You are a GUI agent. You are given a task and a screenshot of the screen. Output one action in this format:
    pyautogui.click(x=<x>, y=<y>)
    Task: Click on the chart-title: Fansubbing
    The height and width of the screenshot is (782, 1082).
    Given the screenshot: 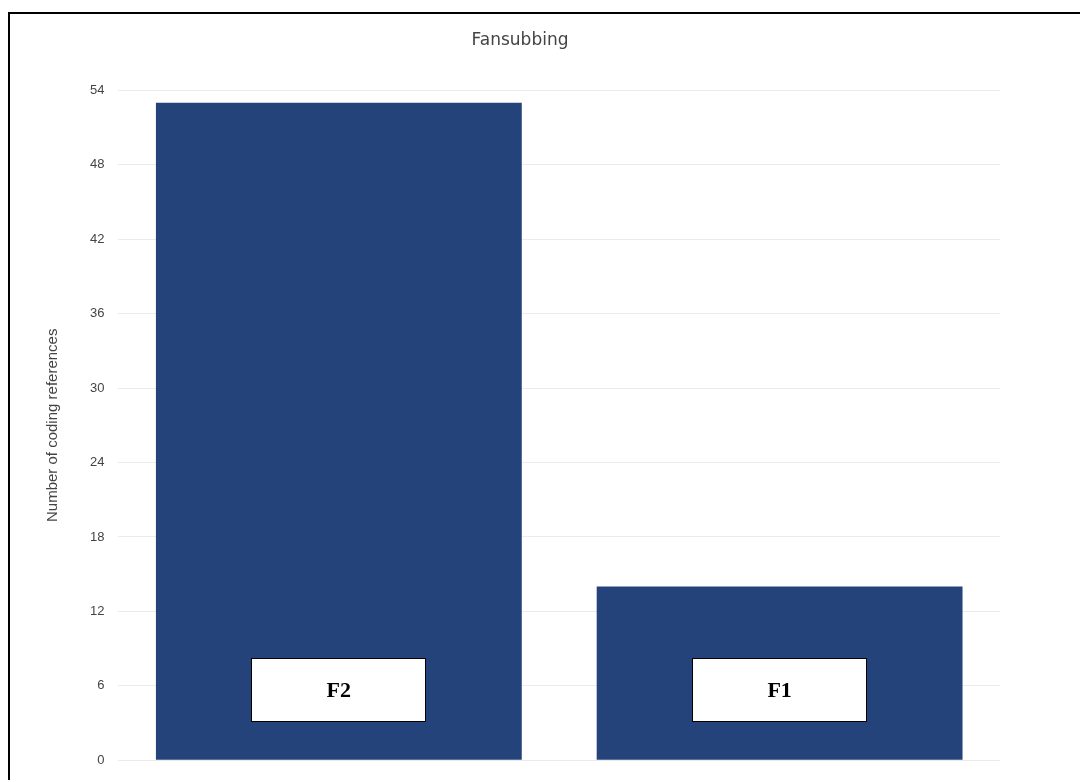 What is the action you would take?
    pyautogui.click(x=520, y=38)
    